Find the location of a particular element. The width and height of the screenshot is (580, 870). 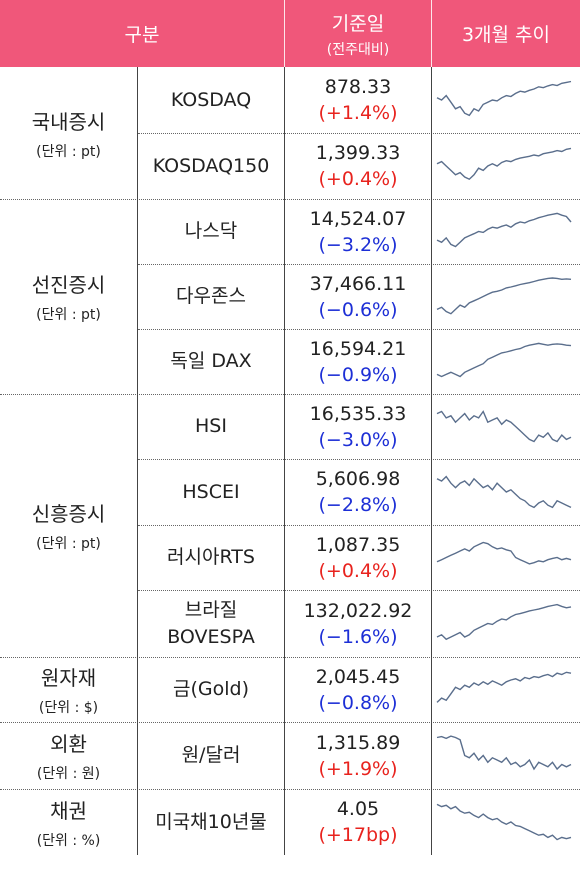

index-value: 4.05 is located at coordinates (358, 809).